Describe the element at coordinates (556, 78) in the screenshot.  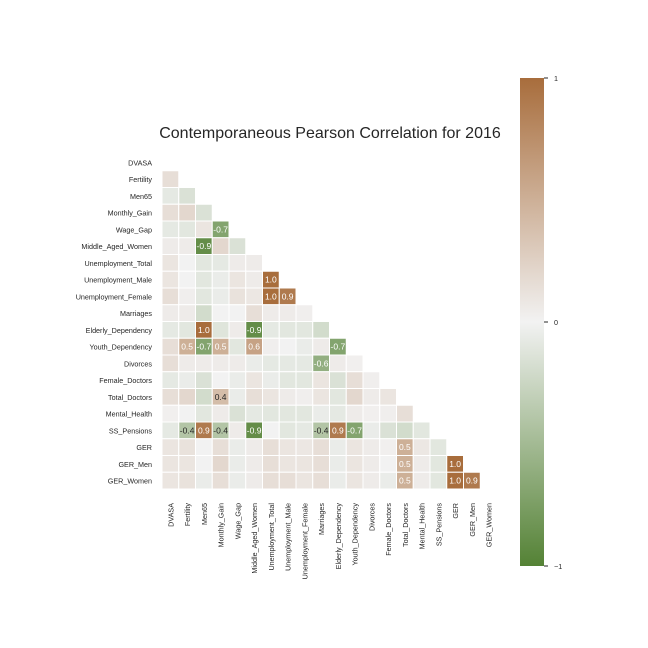
I see `colorbar-tick-label: 1` at that location.